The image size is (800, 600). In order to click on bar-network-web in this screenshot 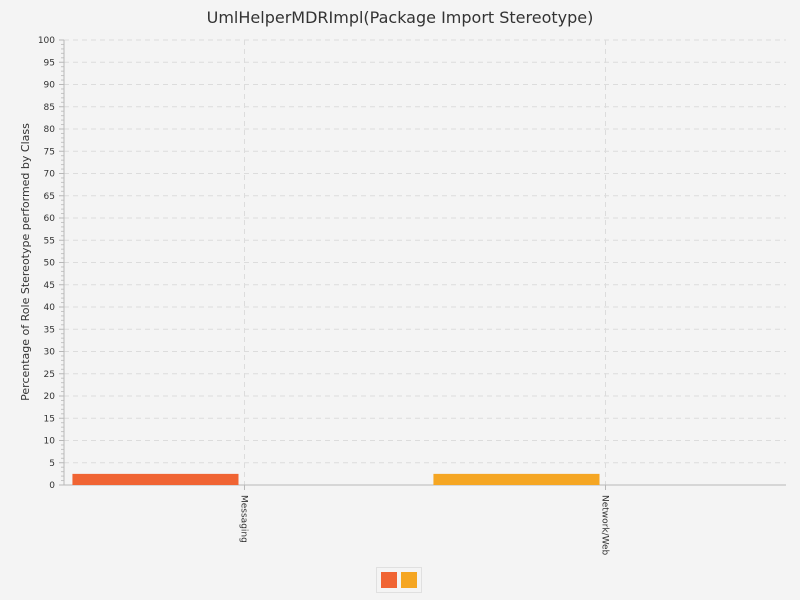, I will do `click(516, 479)`.